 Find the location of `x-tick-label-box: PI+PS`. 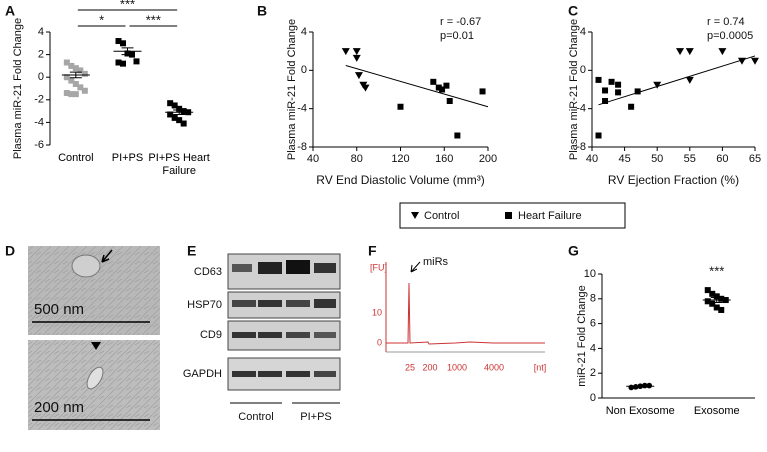

x-tick-label-box: PI+PS is located at coordinates (127, 158).